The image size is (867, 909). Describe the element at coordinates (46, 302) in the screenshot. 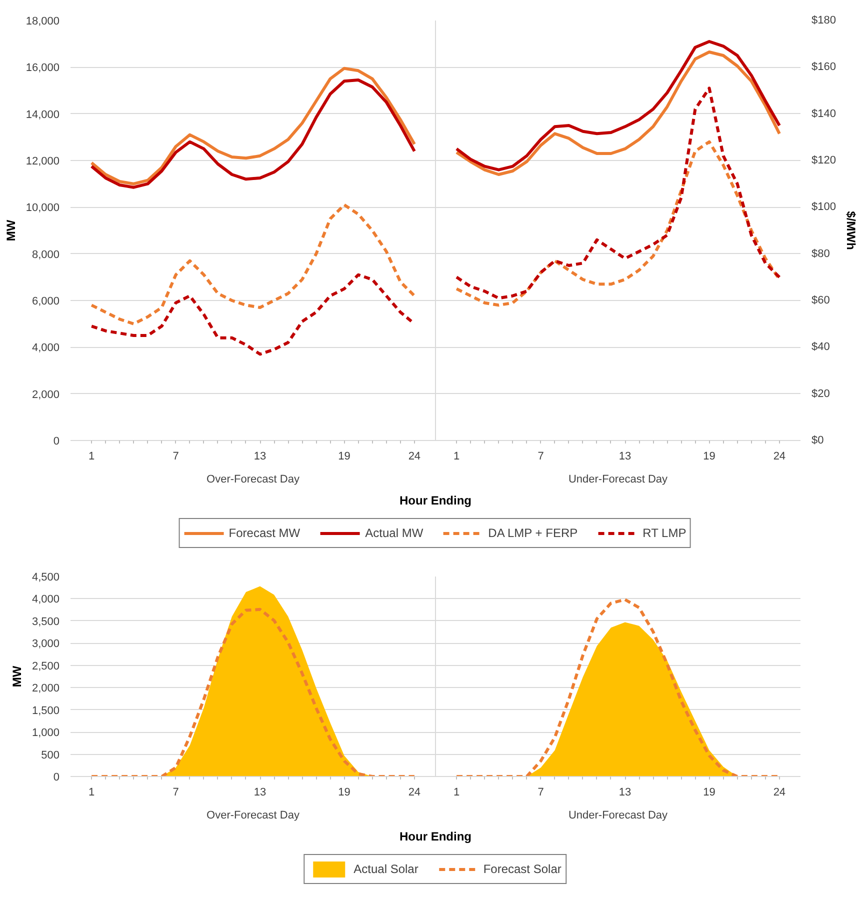

I see `y-tick-label: 6,000` at that location.